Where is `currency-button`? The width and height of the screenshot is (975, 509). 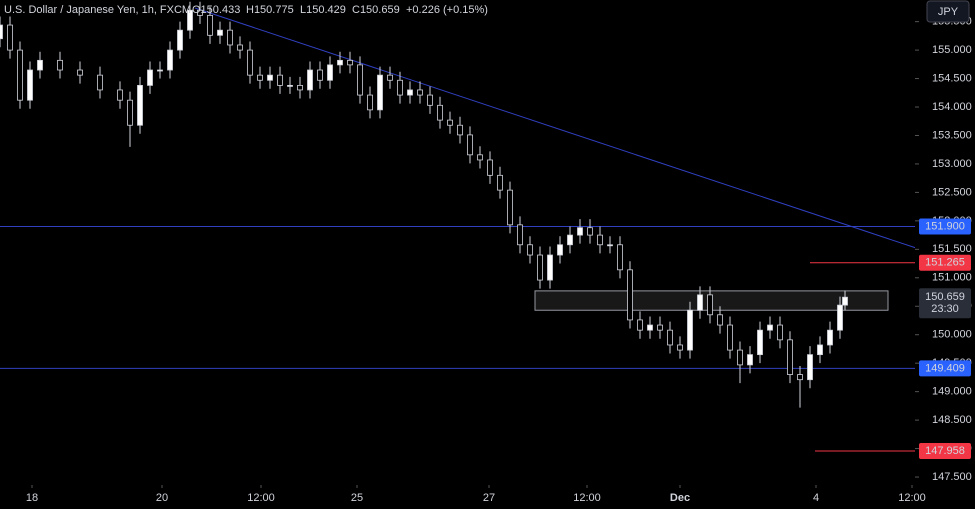 currency-button is located at coordinates (948, 11).